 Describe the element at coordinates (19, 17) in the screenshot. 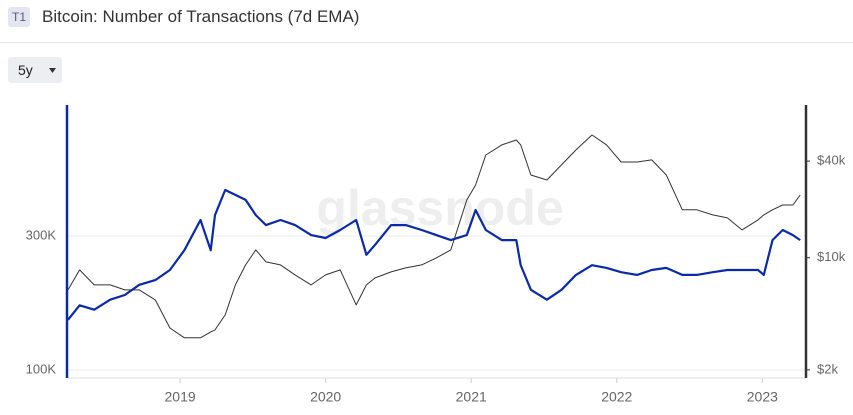

I see `badge: T1` at that location.